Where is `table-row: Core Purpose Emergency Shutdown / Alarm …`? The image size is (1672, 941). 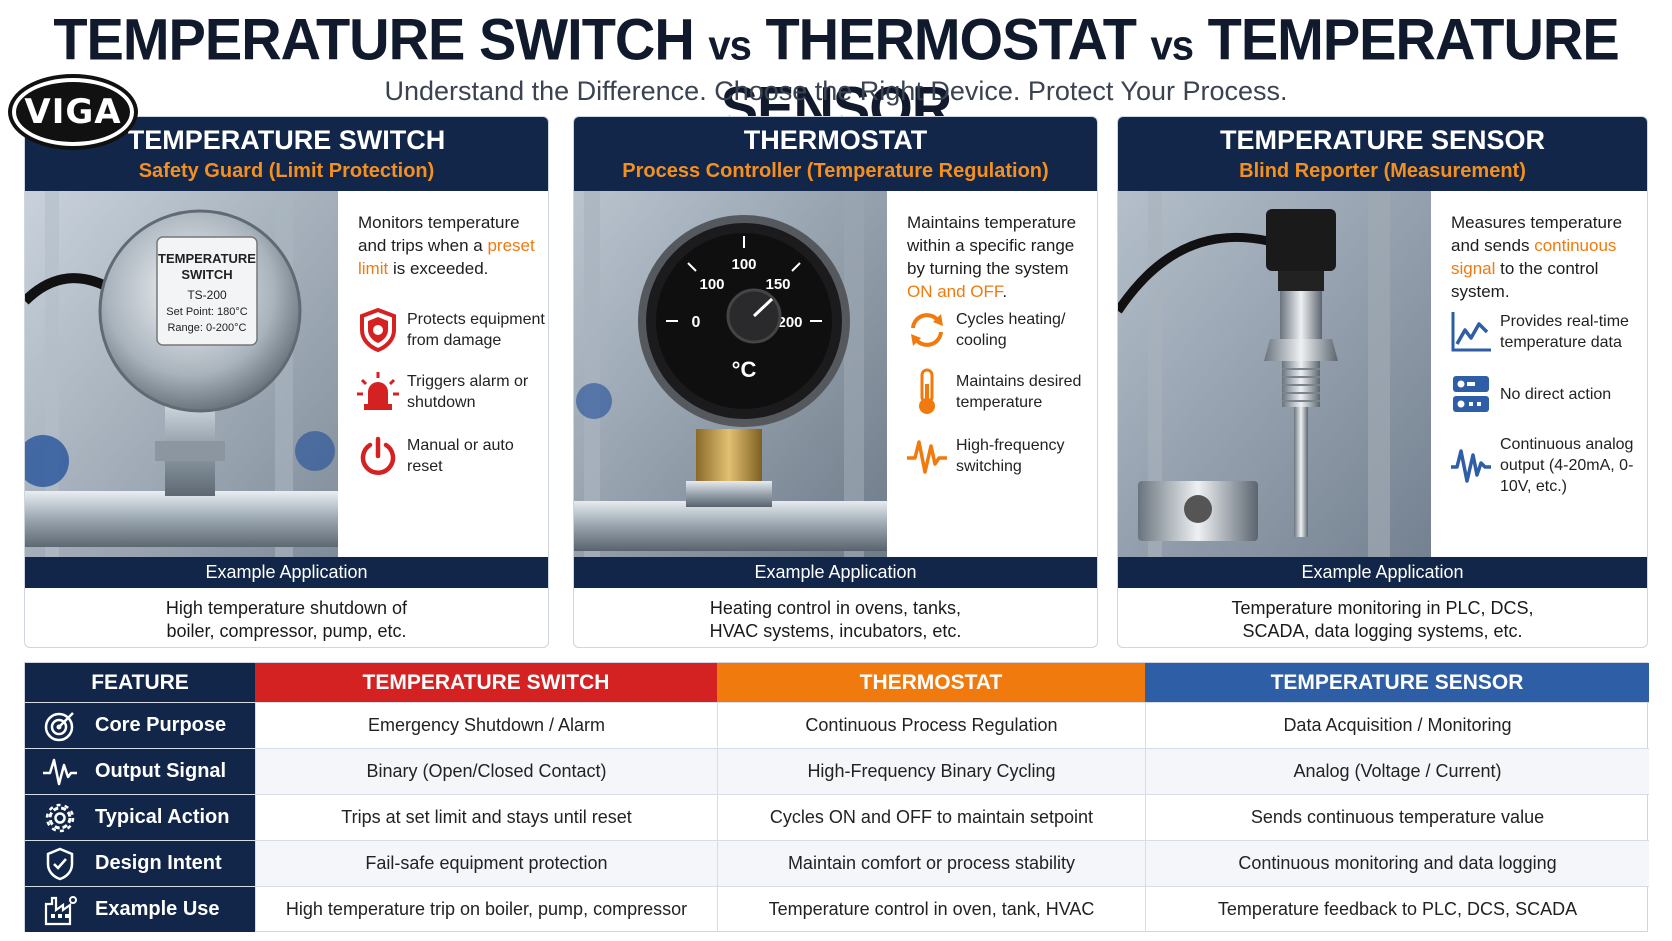
table-row: Core Purpose Emergency Shutdown / Alarm … is located at coordinates (837, 725).